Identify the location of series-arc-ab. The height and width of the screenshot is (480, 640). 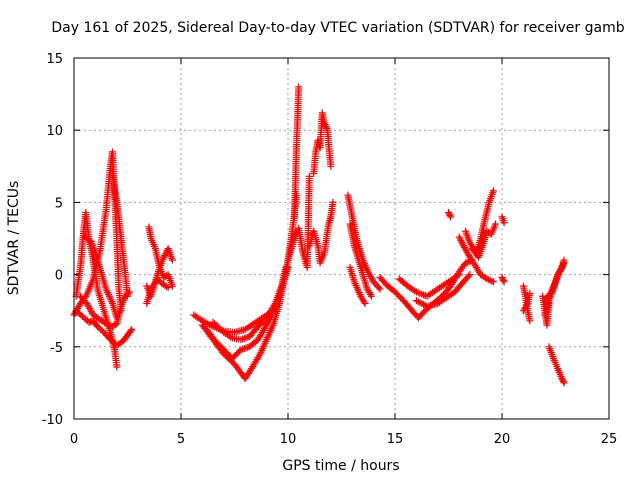
(450, 215).